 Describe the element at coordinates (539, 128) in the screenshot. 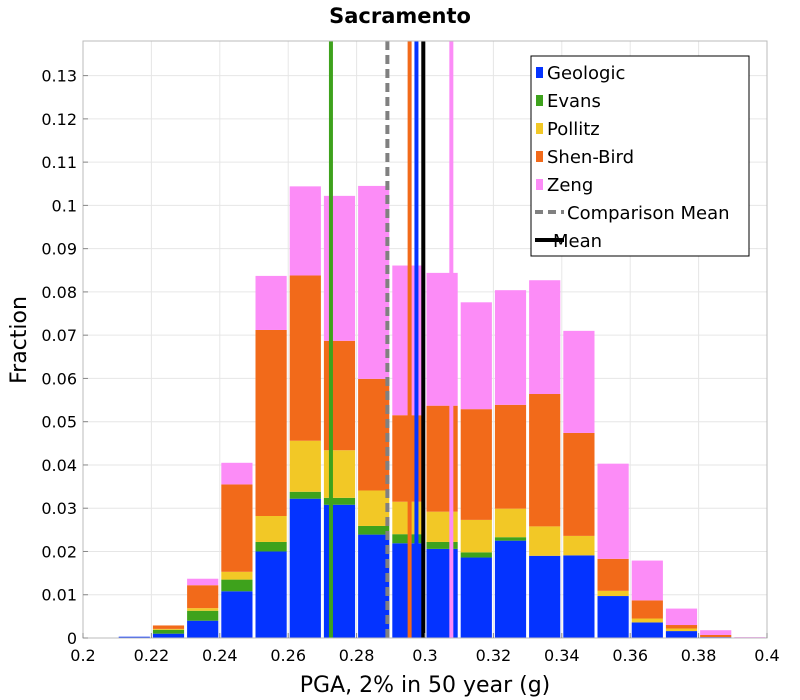

I see `legend-swatch-pollitz` at that location.